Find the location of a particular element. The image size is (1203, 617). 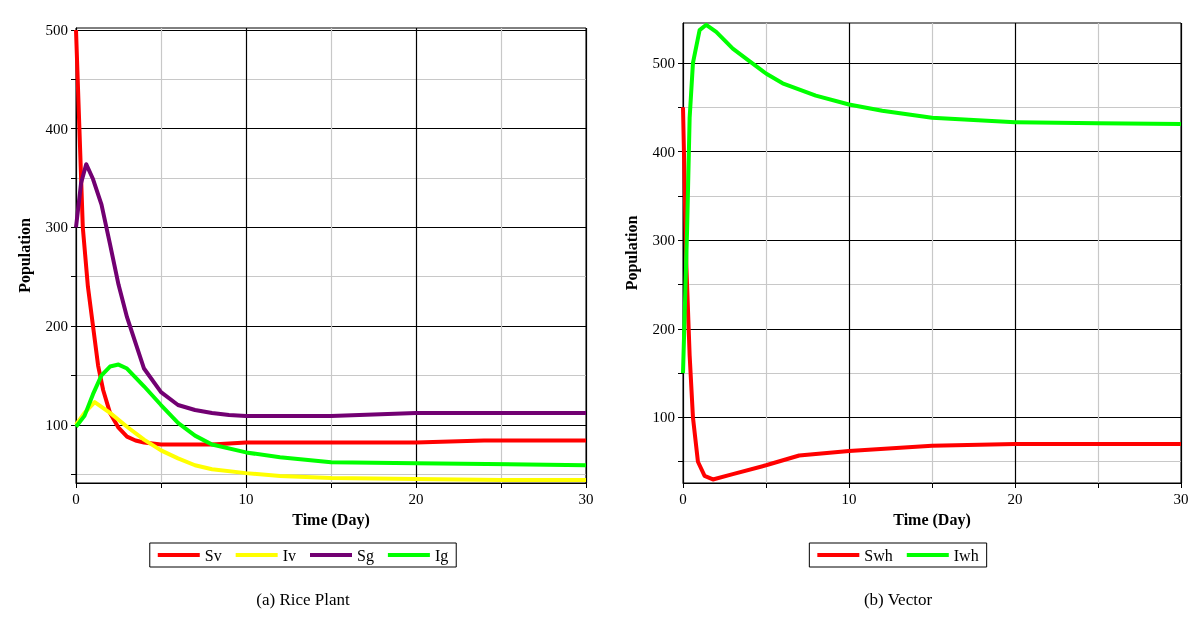

legend-label: Iv is located at coordinates (289, 555).